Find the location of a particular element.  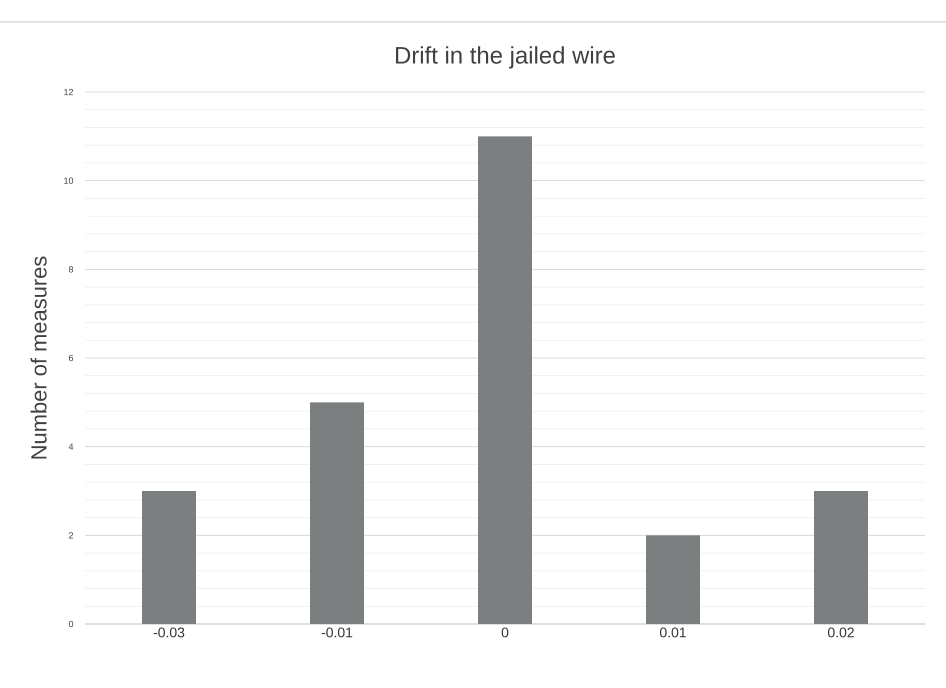

x-tick-label: 0.02 is located at coordinates (841, 633).